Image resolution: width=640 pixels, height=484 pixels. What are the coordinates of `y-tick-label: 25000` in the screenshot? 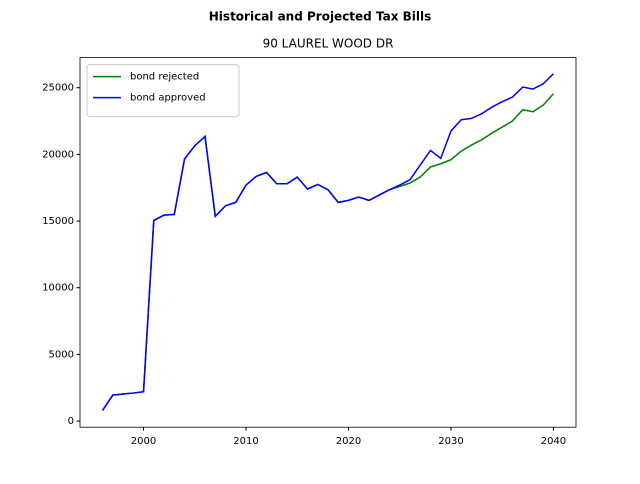 It's located at (58, 88).